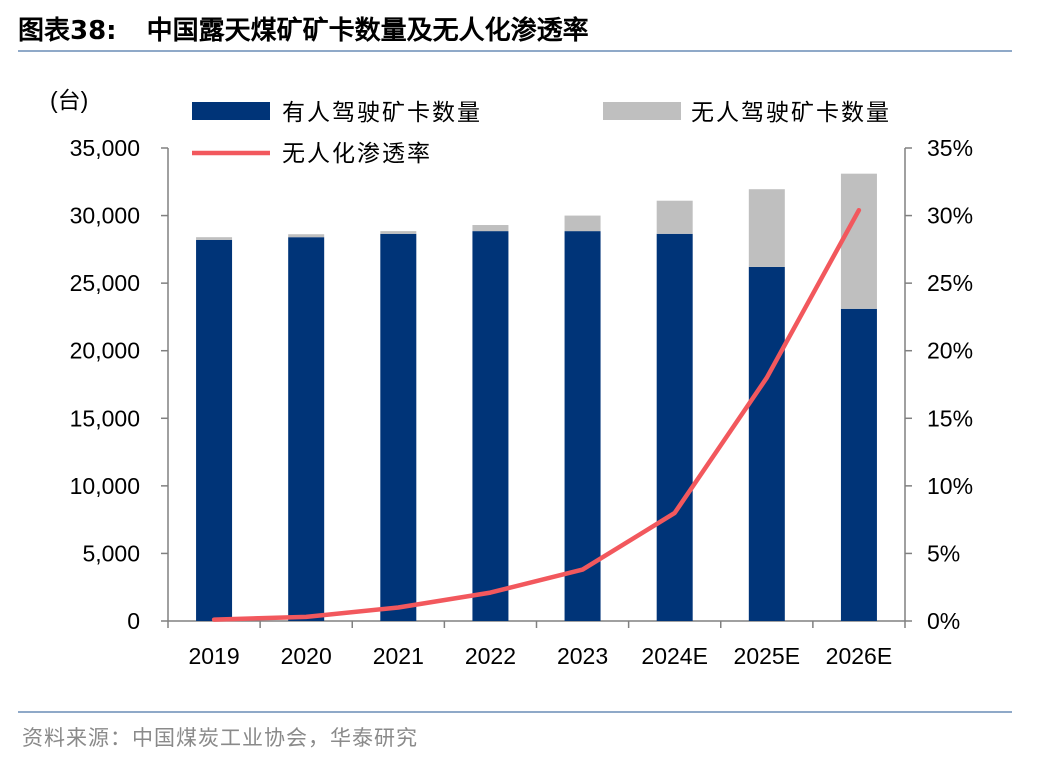 The width and height of the screenshot is (1048, 760). I want to click on legend-swatch-unmanned, so click(642, 111).